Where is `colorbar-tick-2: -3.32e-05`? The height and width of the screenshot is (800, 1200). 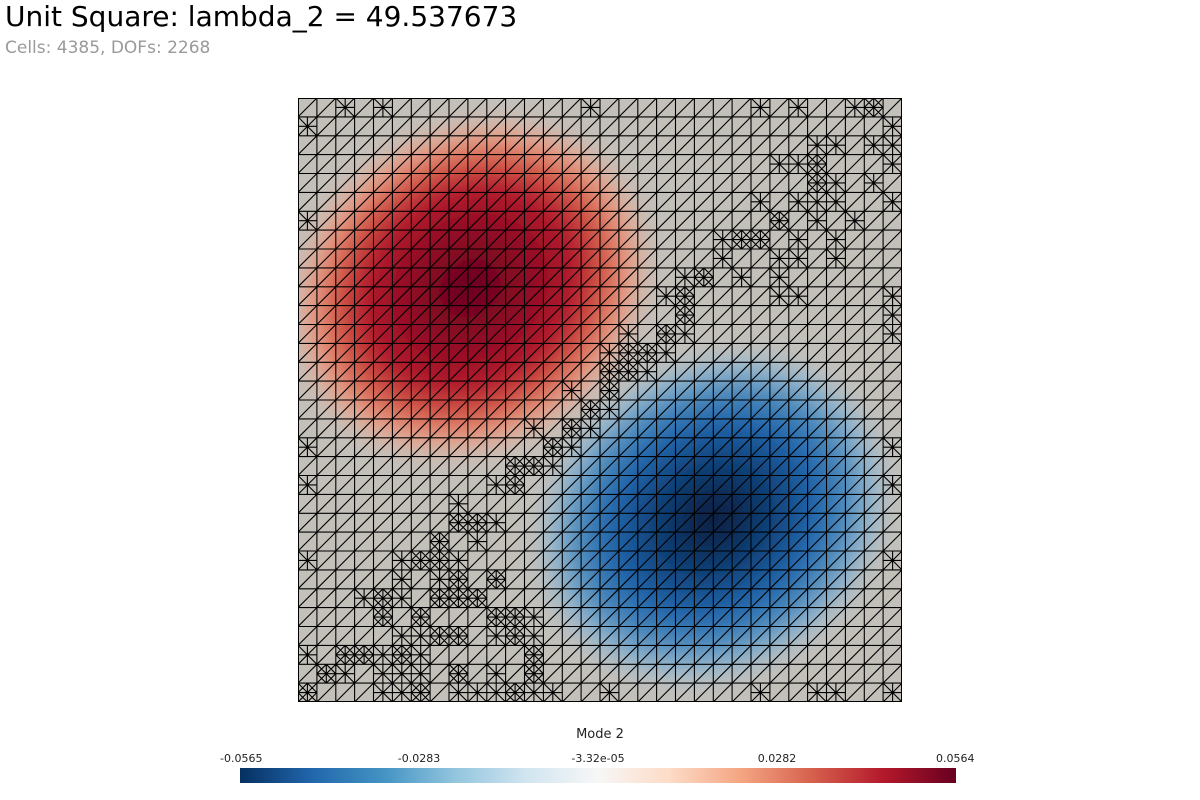
colorbar-tick-2: -3.32e-05 is located at coordinates (598, 758).